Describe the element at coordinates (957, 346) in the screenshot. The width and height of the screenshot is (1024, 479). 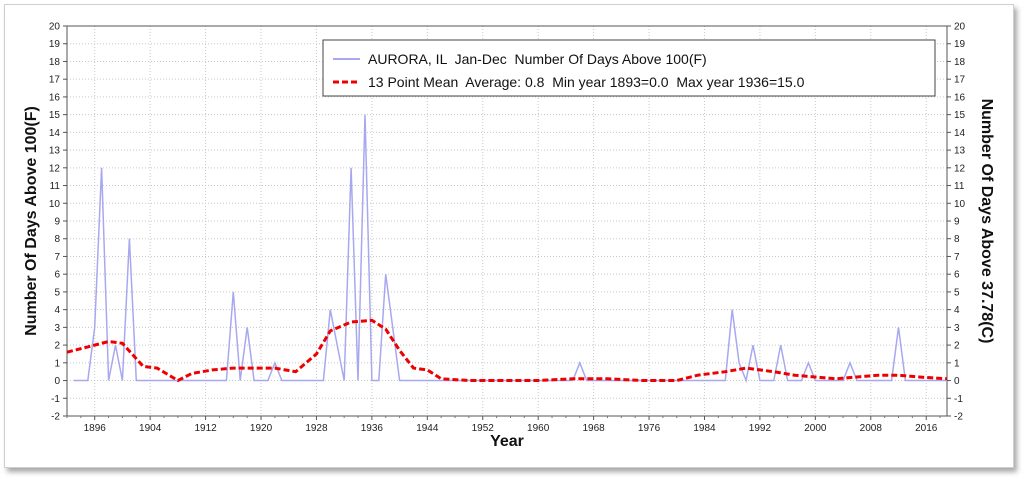
I see `y-tick-label-right: 2` at that location.